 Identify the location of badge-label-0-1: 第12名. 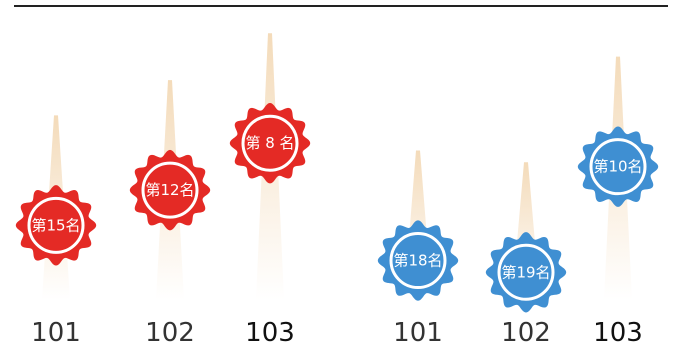
(169, 190).